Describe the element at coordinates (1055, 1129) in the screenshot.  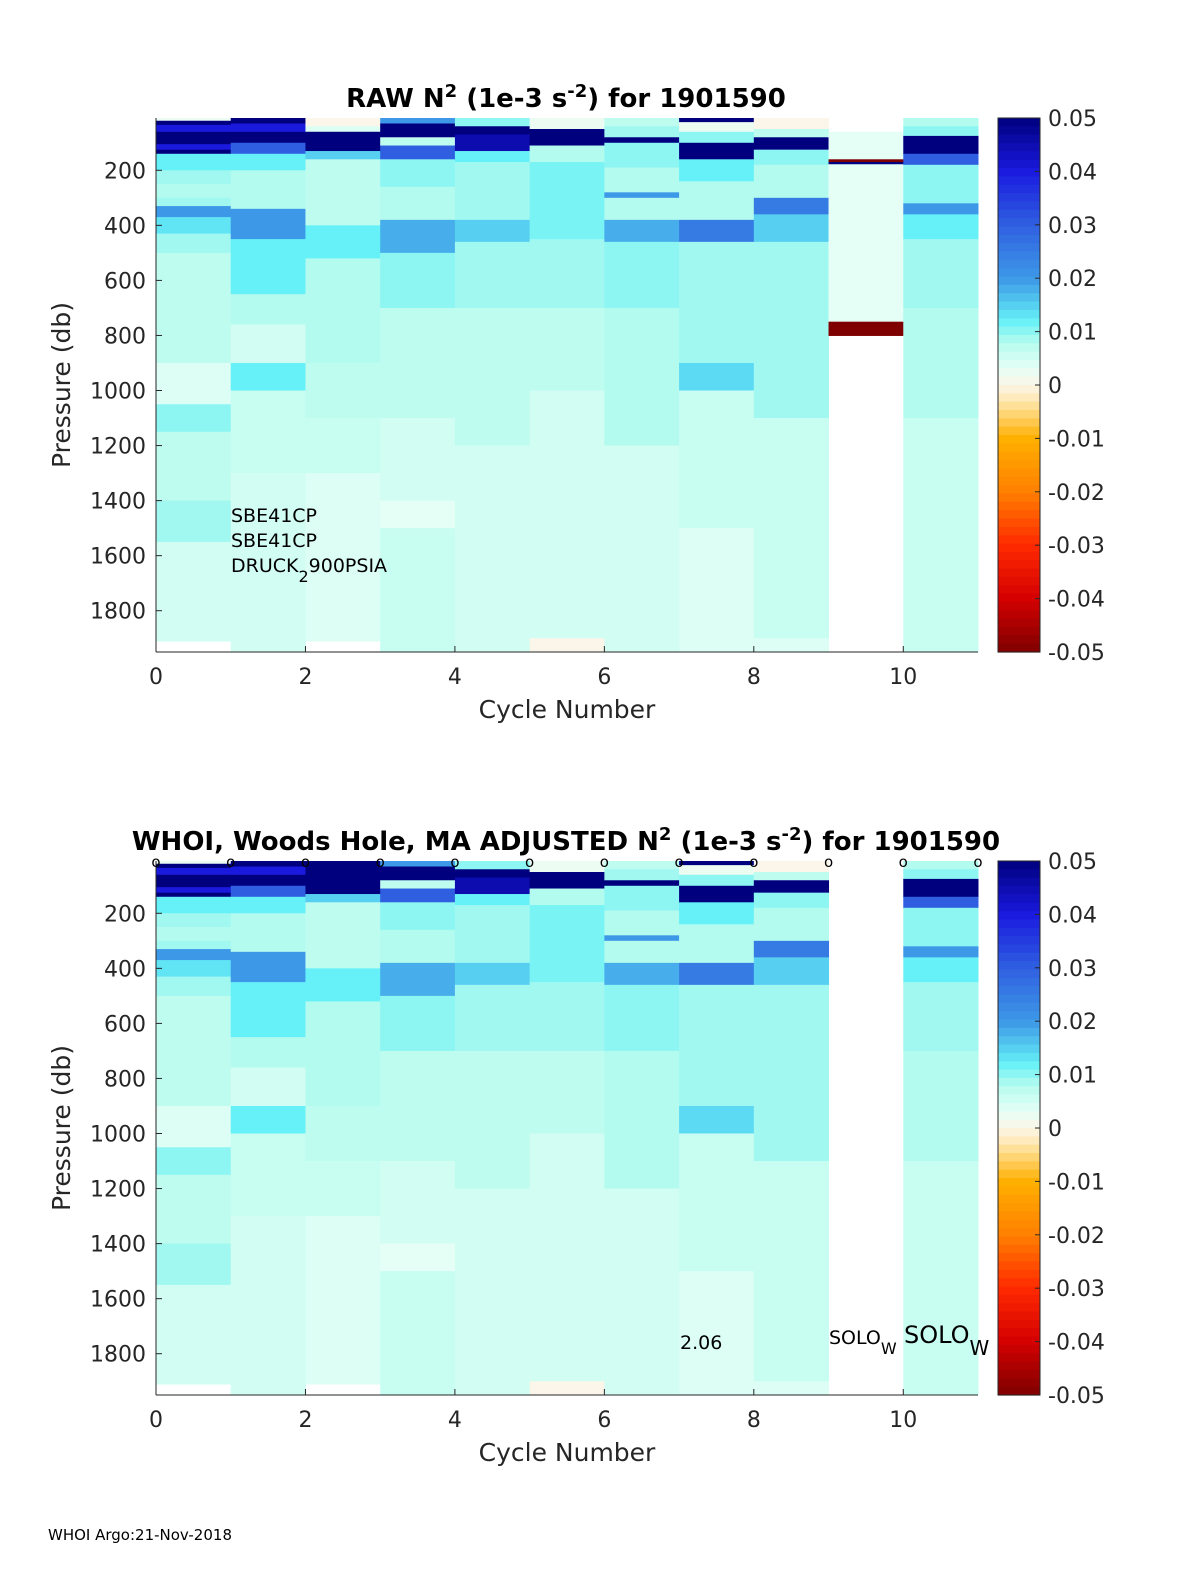
I see `colorbar-tick-label: 0` at that location.